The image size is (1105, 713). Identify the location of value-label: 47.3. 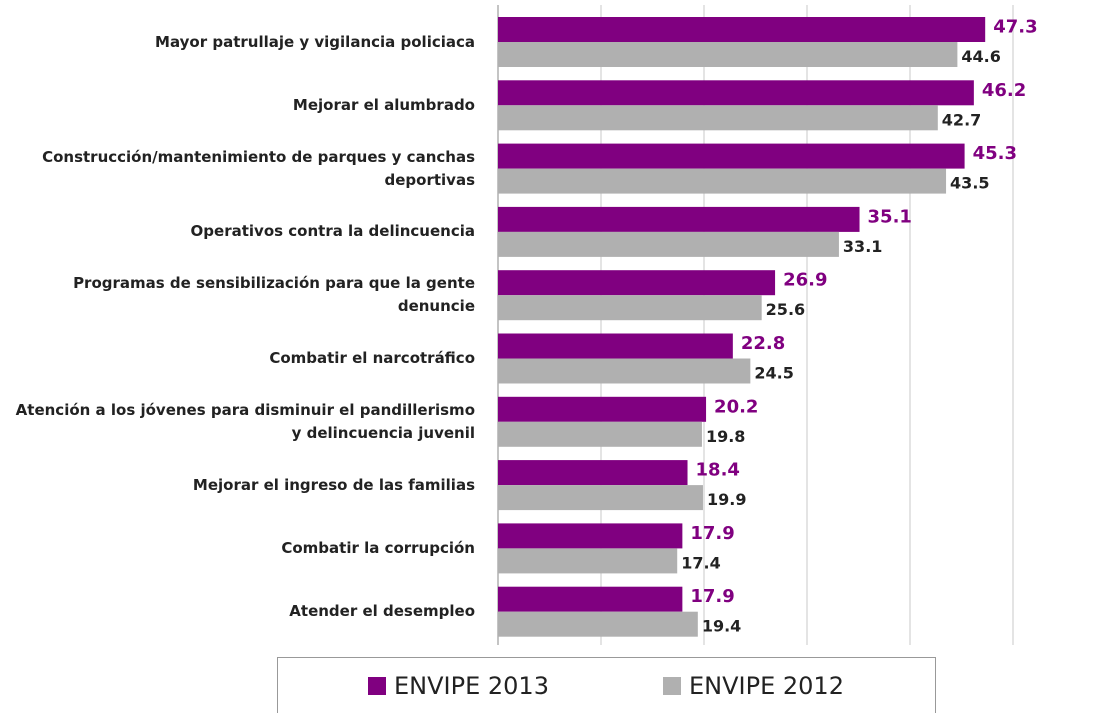
(1015, 27).